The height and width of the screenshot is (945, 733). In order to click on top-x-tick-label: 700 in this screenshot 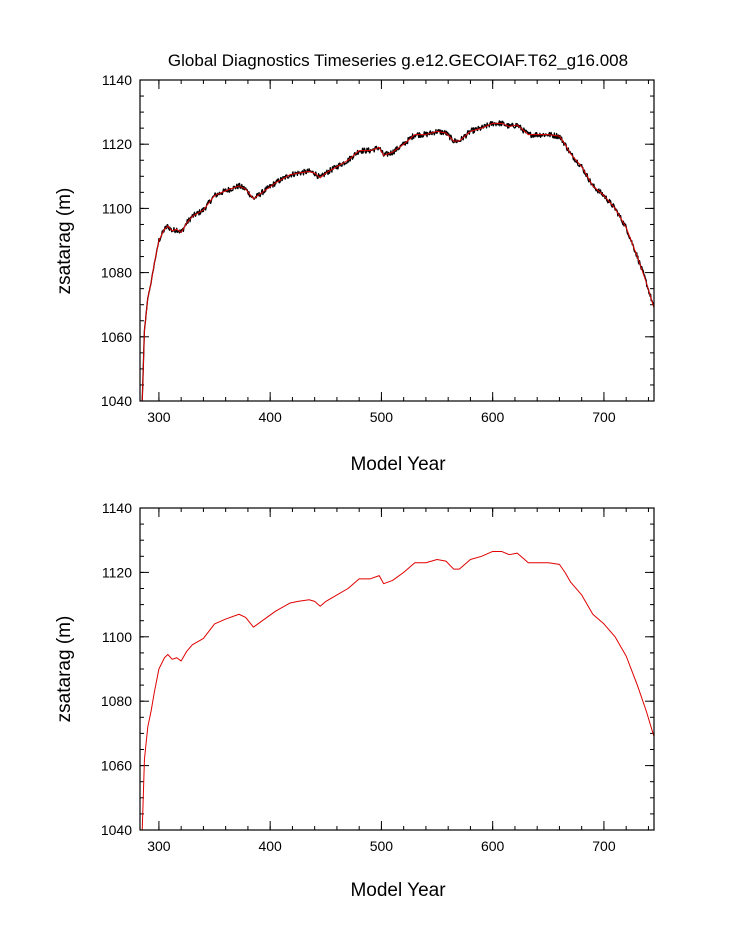, I will do `click(604, 417)`.